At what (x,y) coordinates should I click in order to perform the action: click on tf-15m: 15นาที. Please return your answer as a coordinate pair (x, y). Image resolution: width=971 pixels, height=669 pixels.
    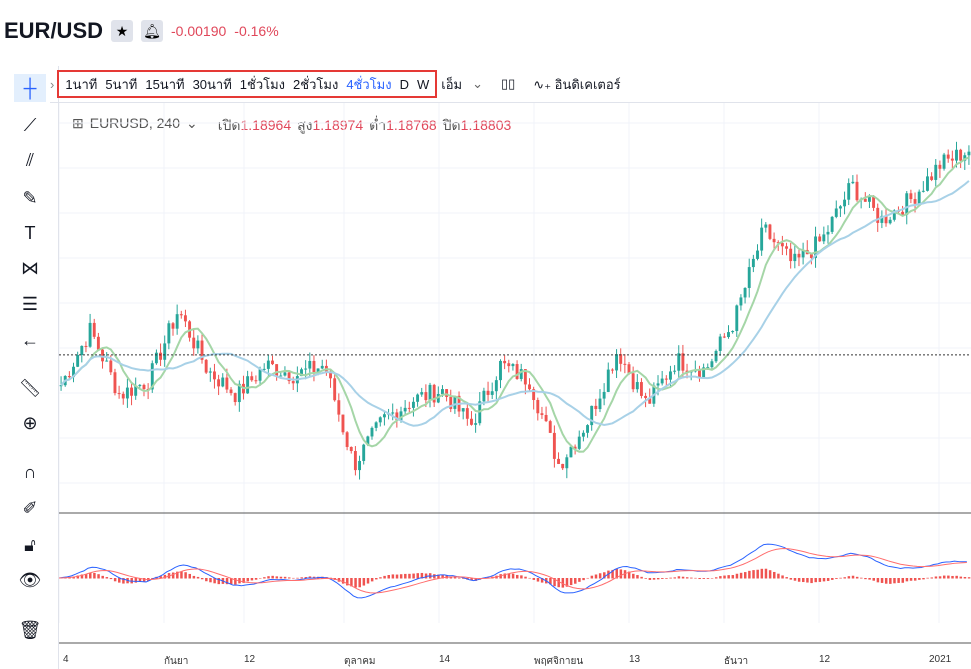
    Looking at the image, I should click on (165, 84).